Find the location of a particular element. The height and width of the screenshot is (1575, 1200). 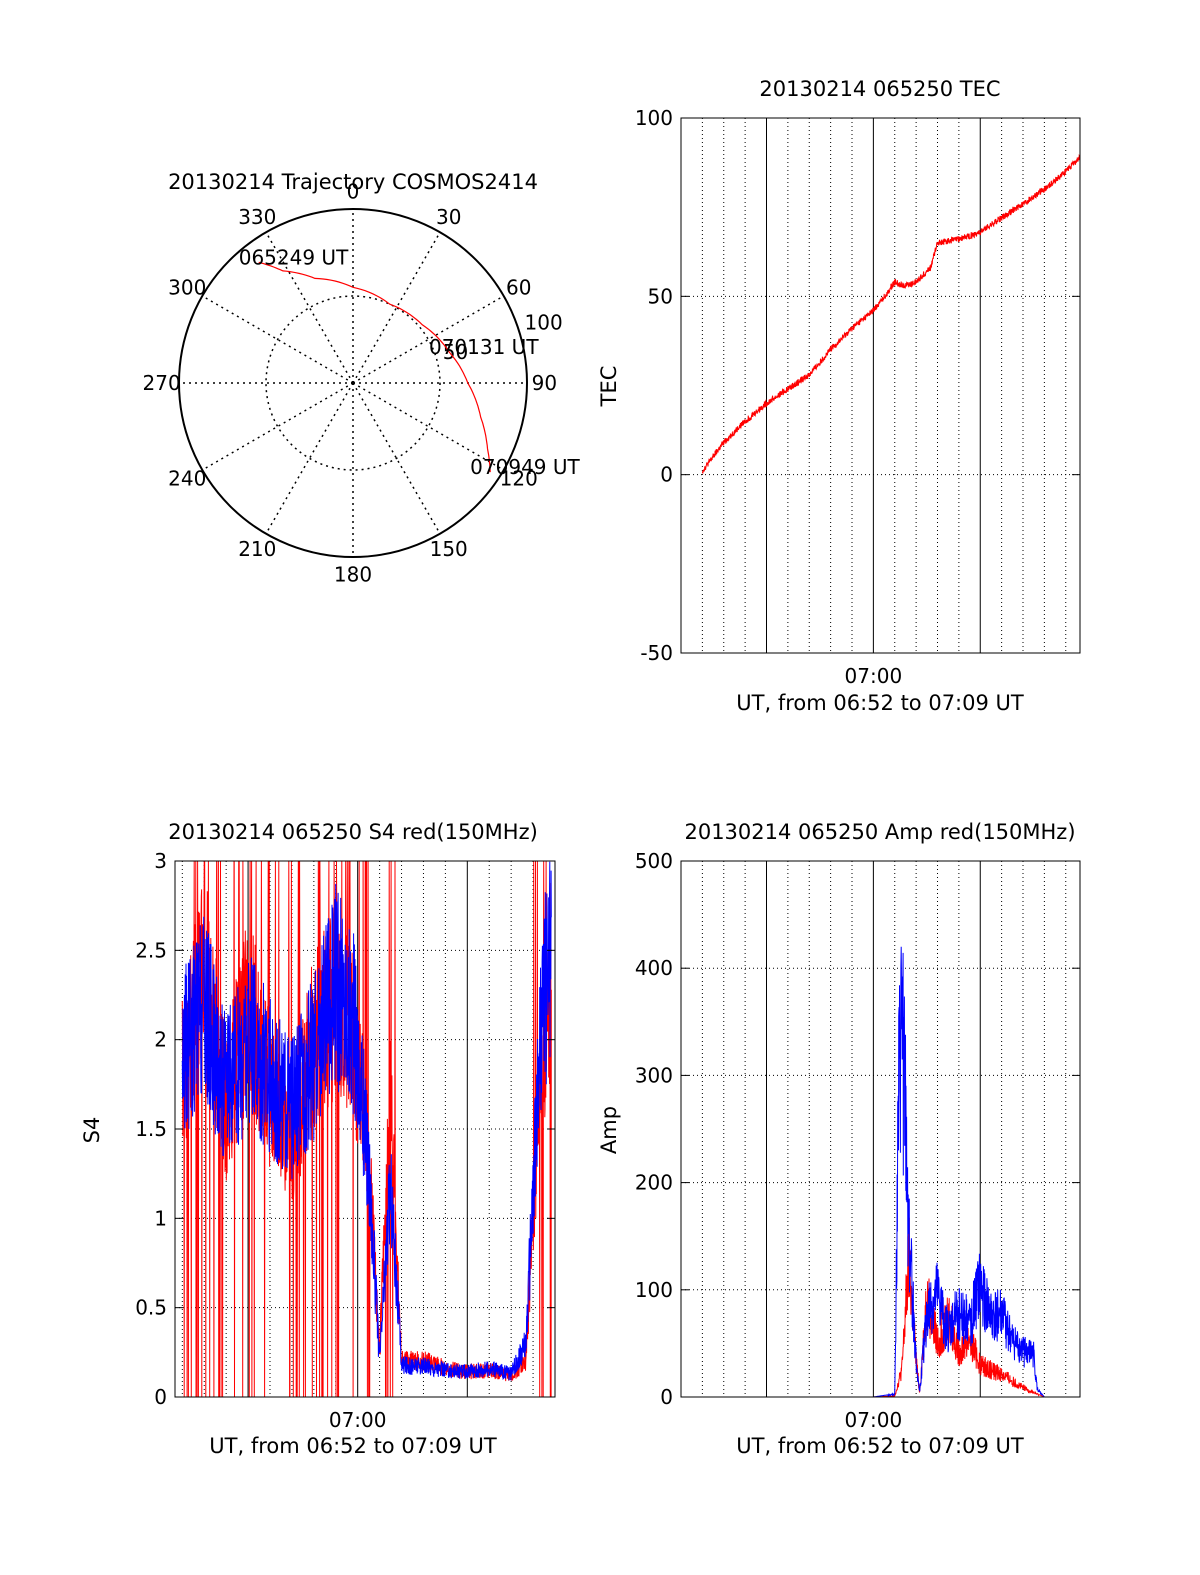

polar-outer-circle is located at coordinates (353, 383).